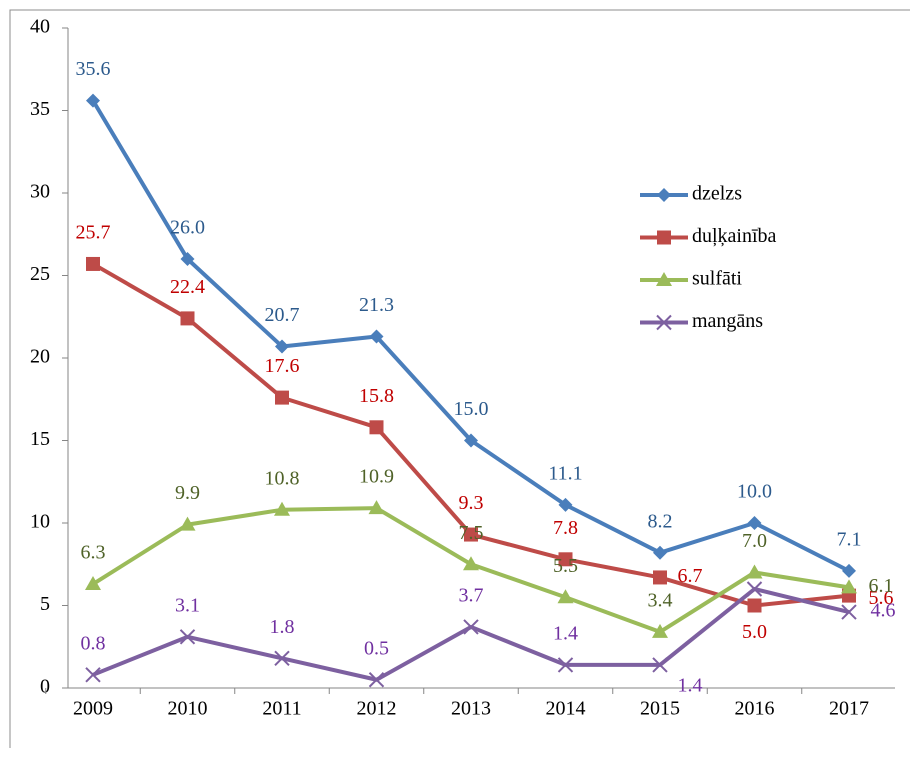 The image size is (920, 758). I want to click on data-label: 1.8, so click(282, 627).